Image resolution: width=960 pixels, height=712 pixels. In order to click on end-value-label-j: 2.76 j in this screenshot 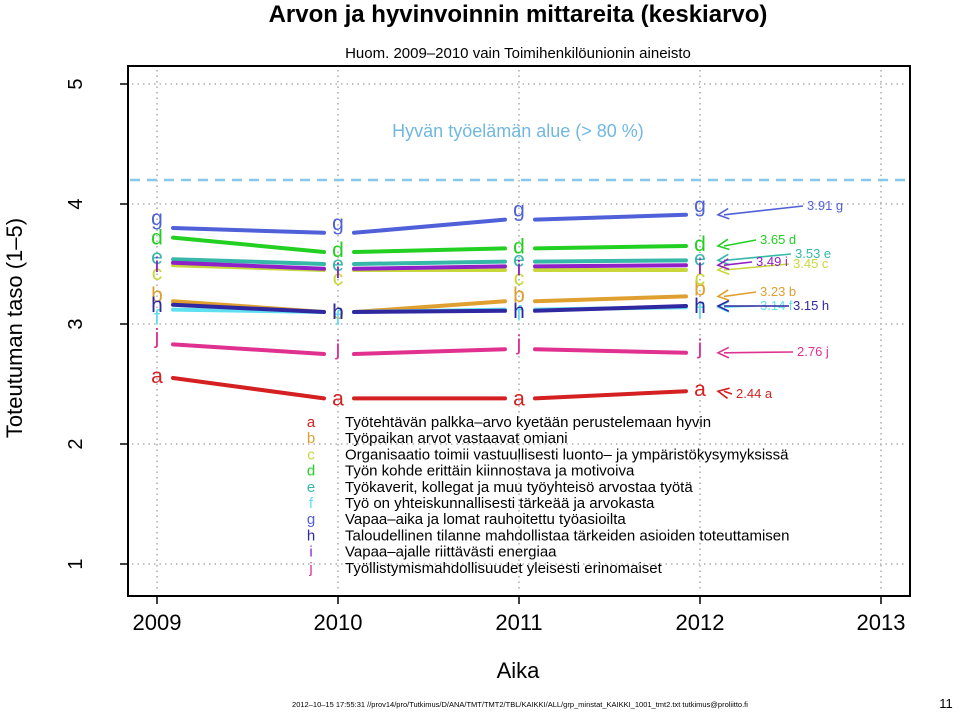, I will do `click(813, 351)`.